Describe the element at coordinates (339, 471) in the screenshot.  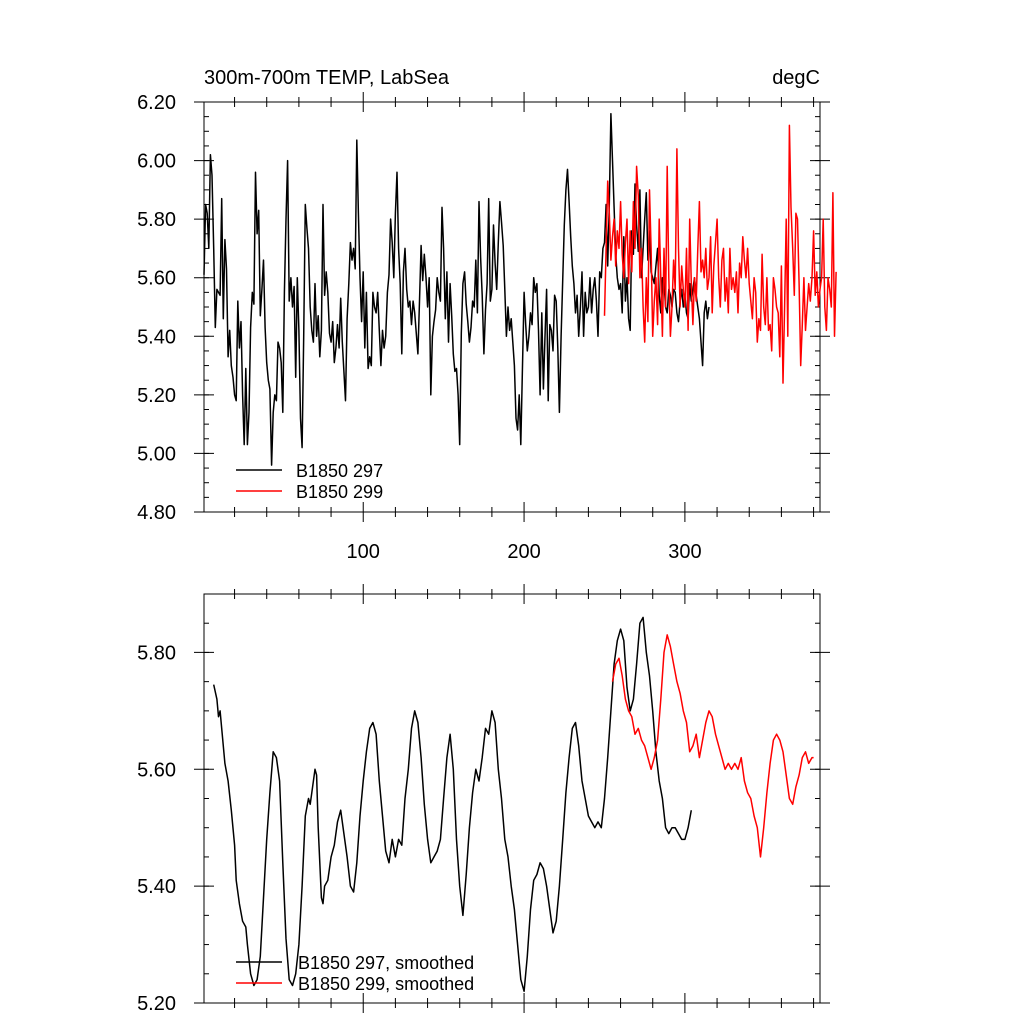
I see `top-legend-label-black: B1850 297` at that location.